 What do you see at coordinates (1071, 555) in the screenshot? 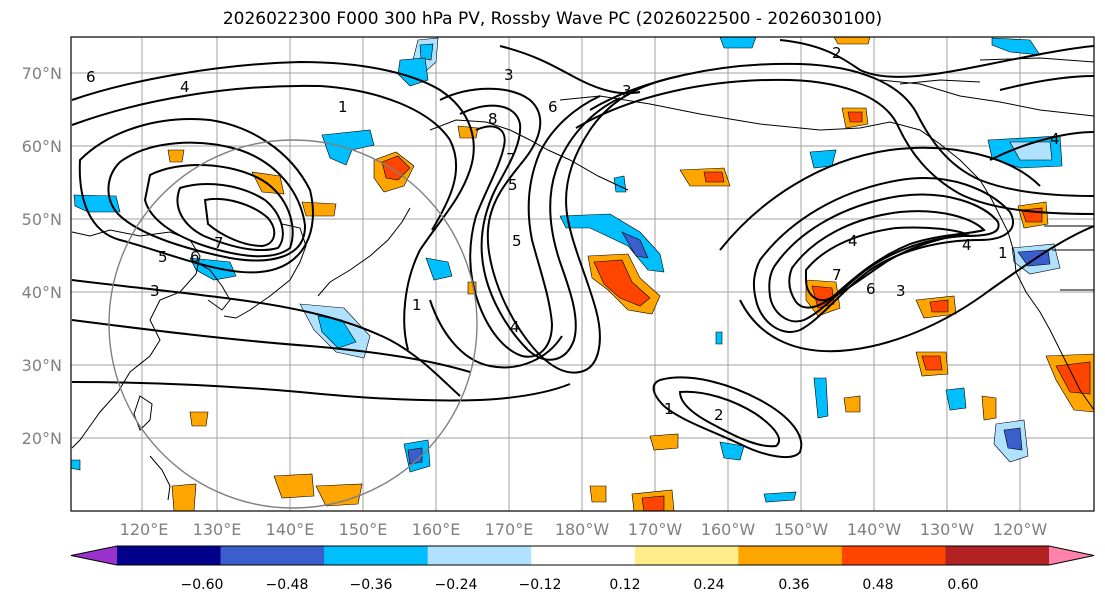
I see `colorbar-extend-high` at bounding box center [1071, 555].